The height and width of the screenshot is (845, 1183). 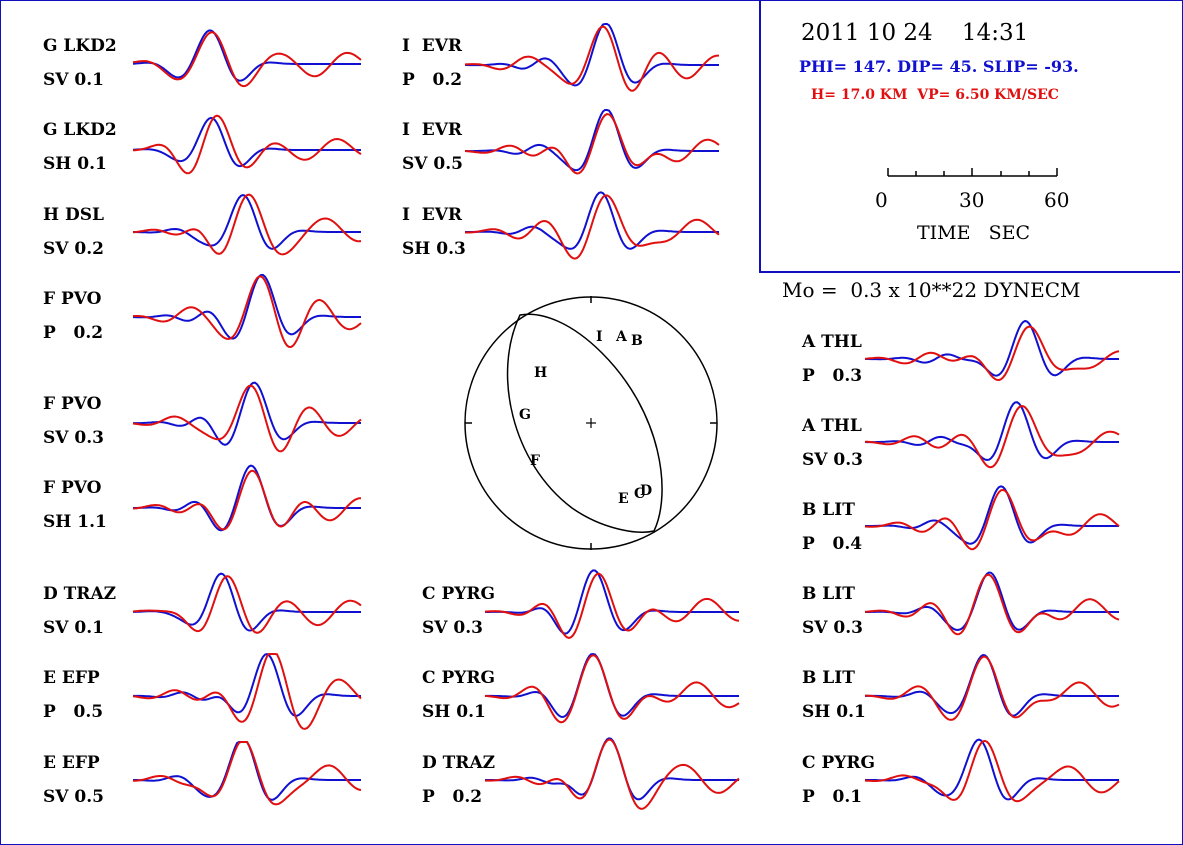 What do you see at coordinates (972, 200) in the screenshot?
I see `scale-tick-30: 30` at bounding box center [972, 200].